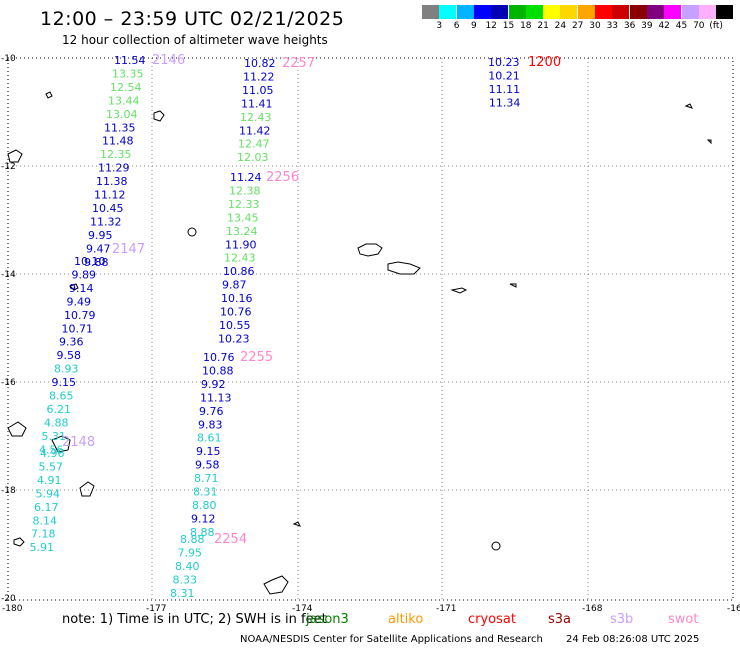 Image resolution: width=740 pixels, height=650 pixels. What do you see at coordinates (192, 19) in the screenshot?
I see `page-title: 12:00 – 23:59 UTC 02/21/2025` at bounding box center [192, 19].